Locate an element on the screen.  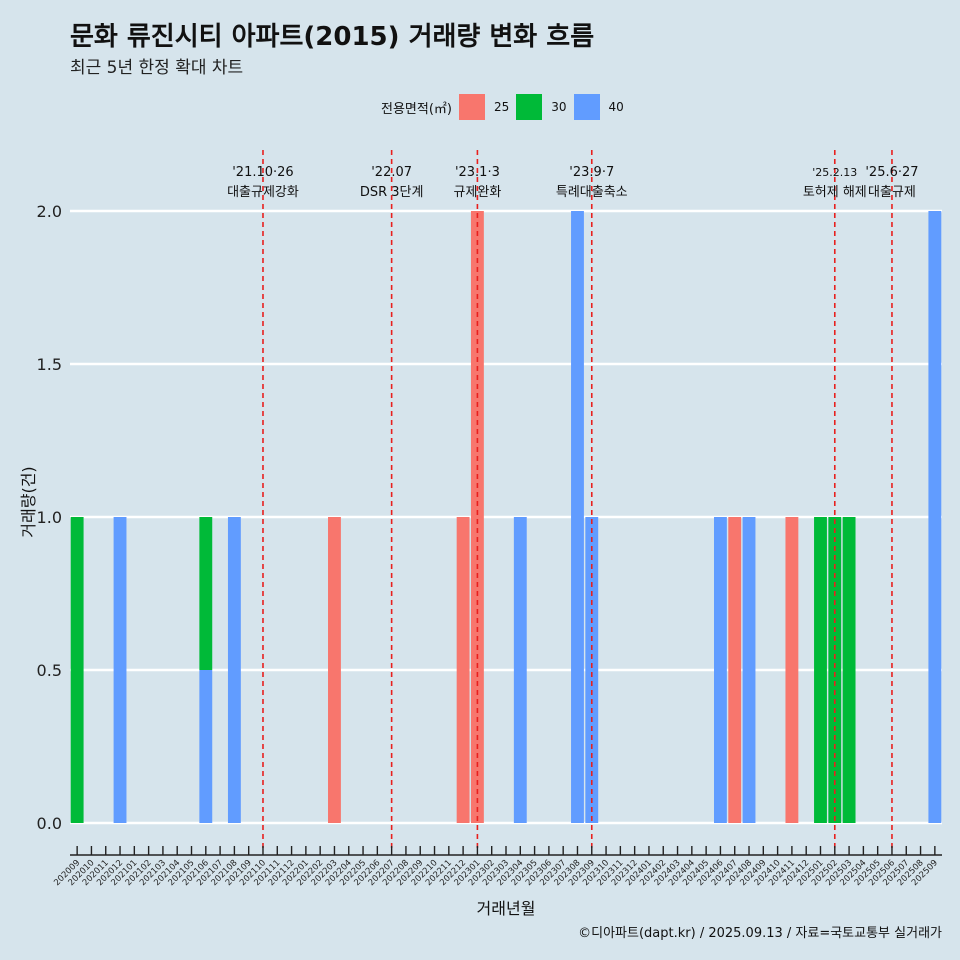
event-label-202207: DSR 3단계 is located at coordinates (392, 192).